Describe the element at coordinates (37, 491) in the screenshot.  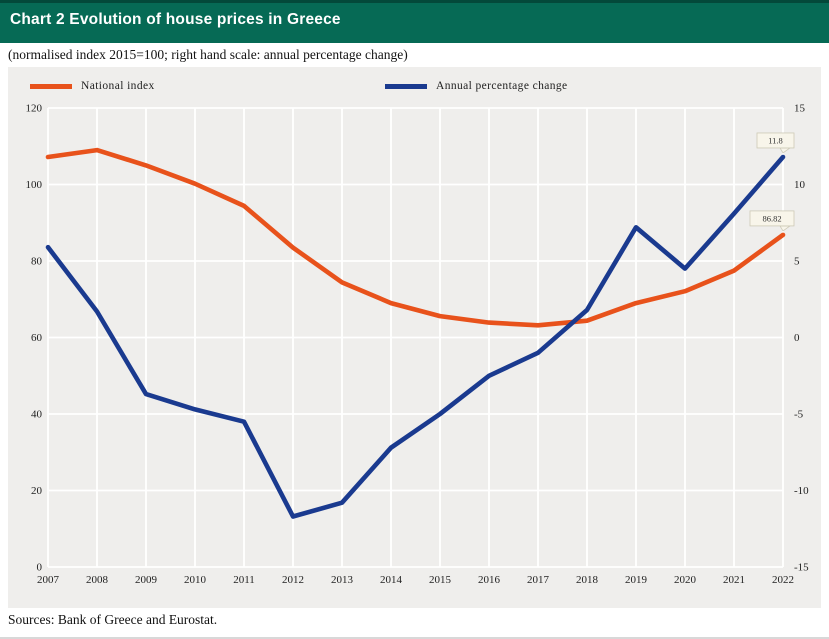
I see `left-axis-tick-label: 20` at that location.